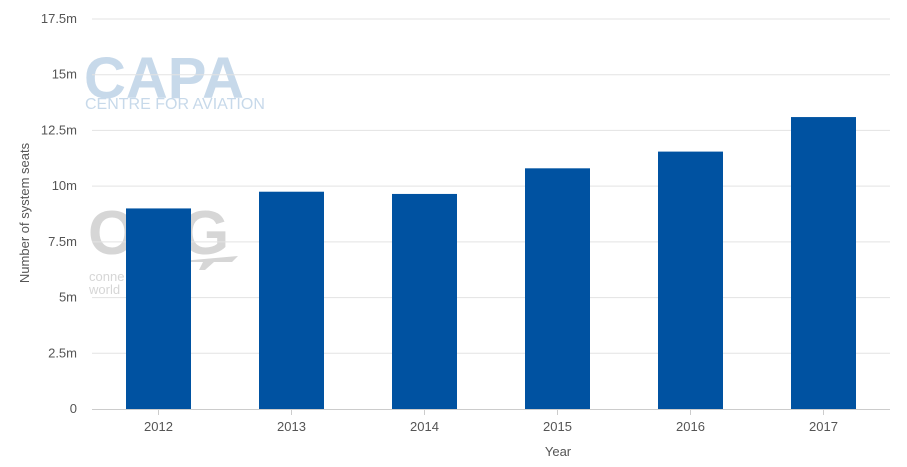  I want to click on y-tick-label: 15m, so click(64, 74).